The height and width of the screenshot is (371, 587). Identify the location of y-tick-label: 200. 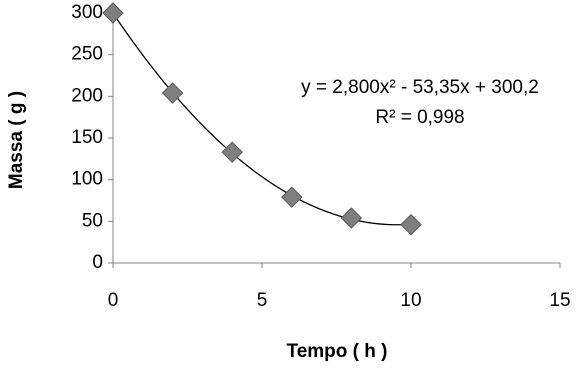
(87, 95).